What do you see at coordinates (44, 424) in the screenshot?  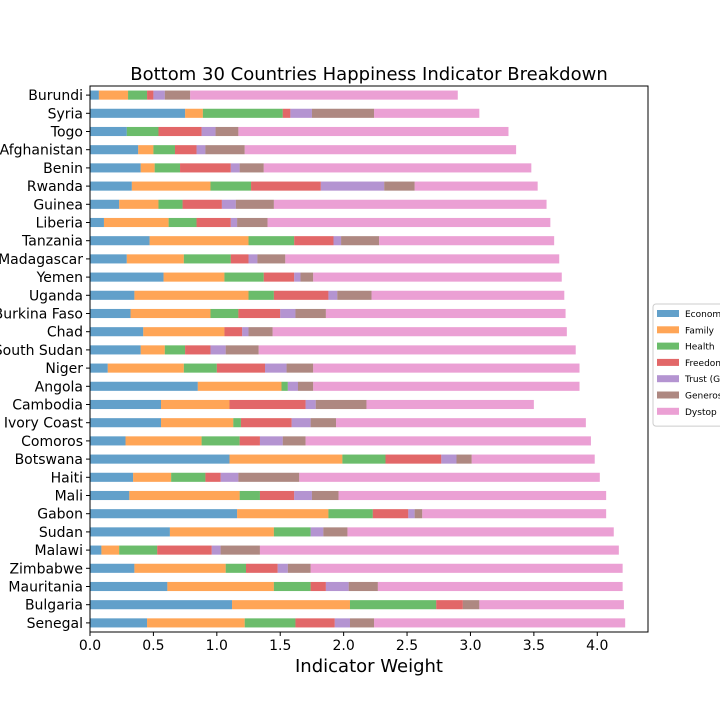 I see `y-tick-label: Ivory Coast` at bounding box center [44, 424].